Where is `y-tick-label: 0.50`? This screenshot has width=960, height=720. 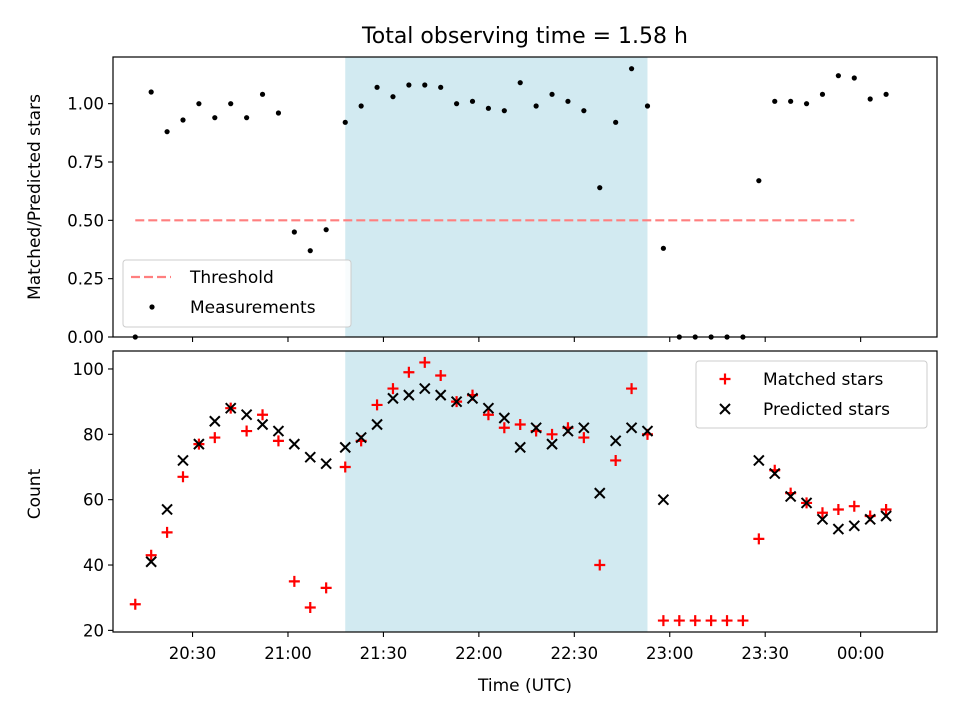
y-tick-label: 0.50 is located at coordinates (85, 220).